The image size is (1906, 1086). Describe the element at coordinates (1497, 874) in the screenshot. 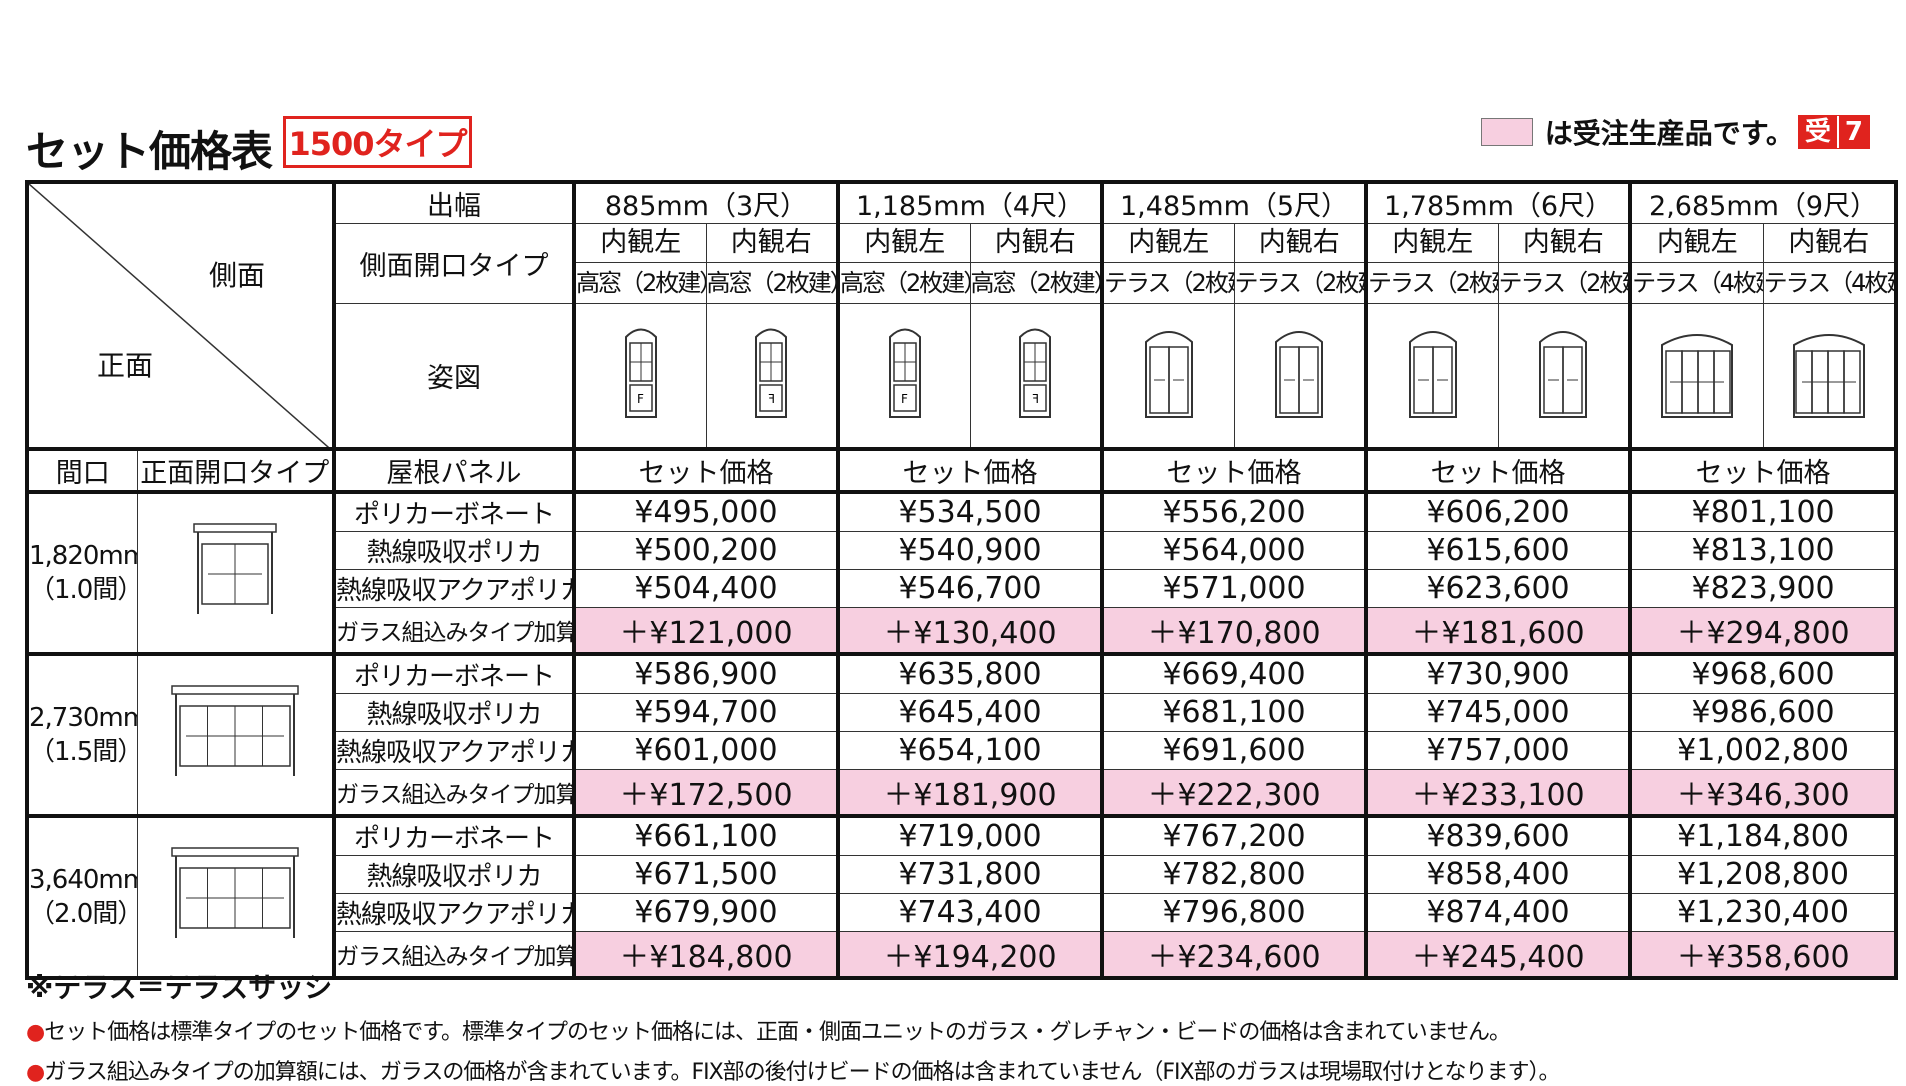

I see `price-cell: ¥858,400` at that location.